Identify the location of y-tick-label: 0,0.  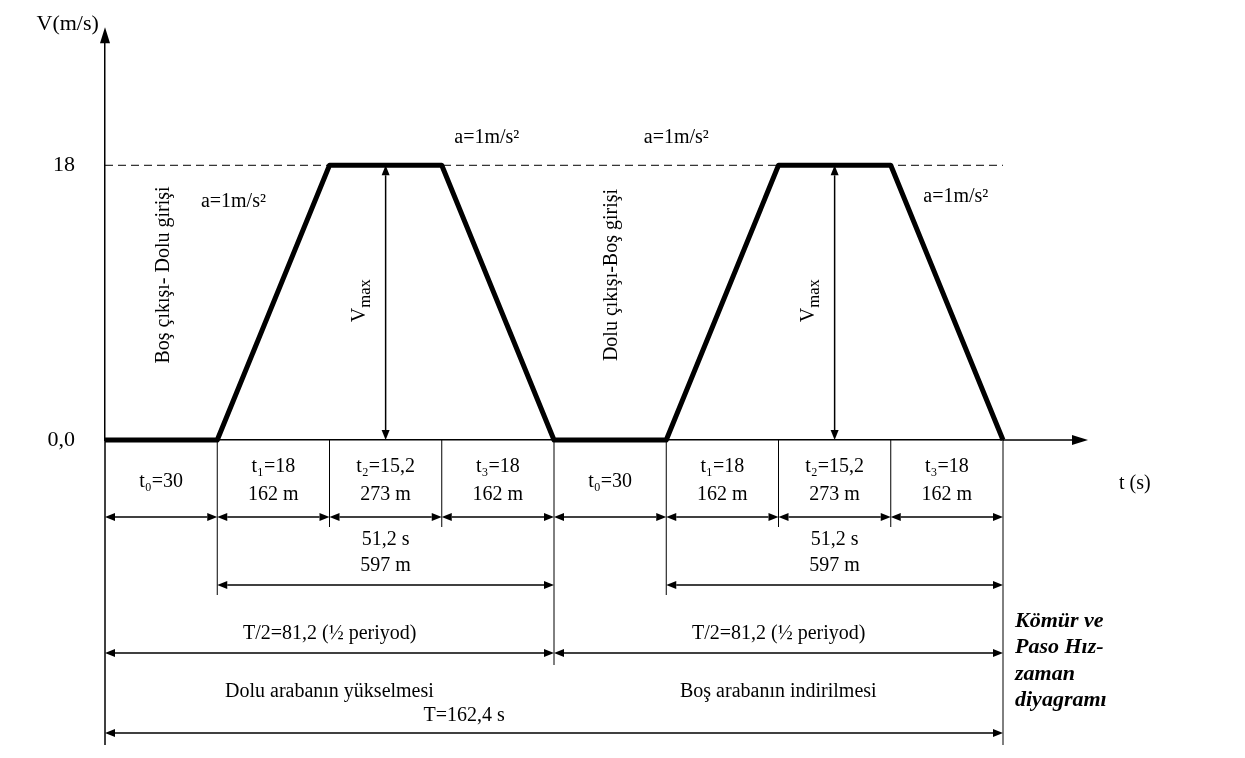
(61, 438).